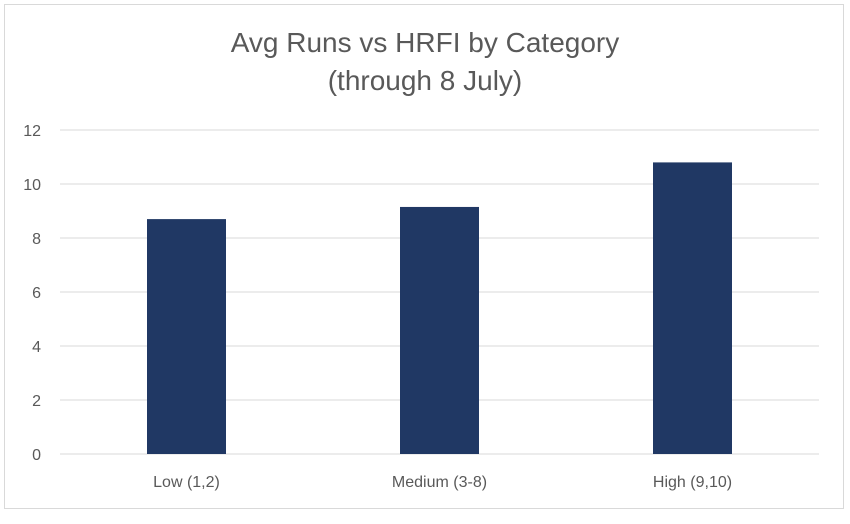 This screenshot has width=850, height=524. I want to click on chart-subtitle: (through 8 July), so click(425, 80).